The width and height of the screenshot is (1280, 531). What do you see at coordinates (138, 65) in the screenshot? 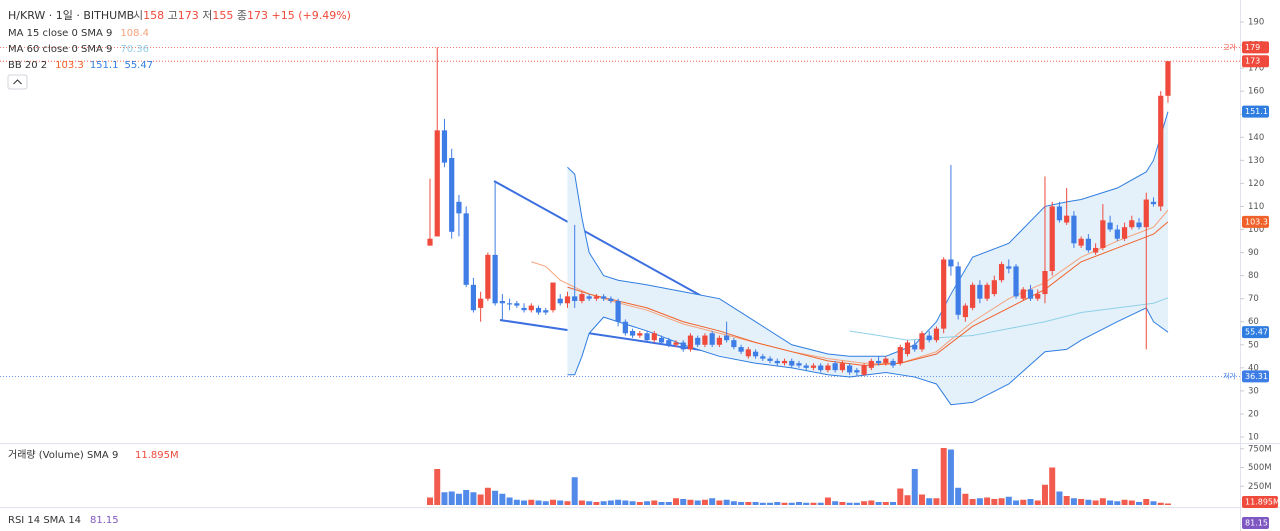
I see `indicator-value: 55.47` at bounding box center [138, 65].